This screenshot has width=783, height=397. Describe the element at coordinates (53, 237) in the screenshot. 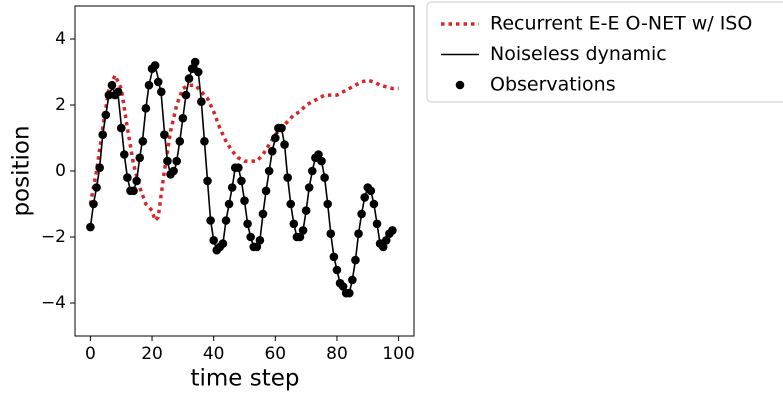

I see `y-tick-label: −2` at that location.